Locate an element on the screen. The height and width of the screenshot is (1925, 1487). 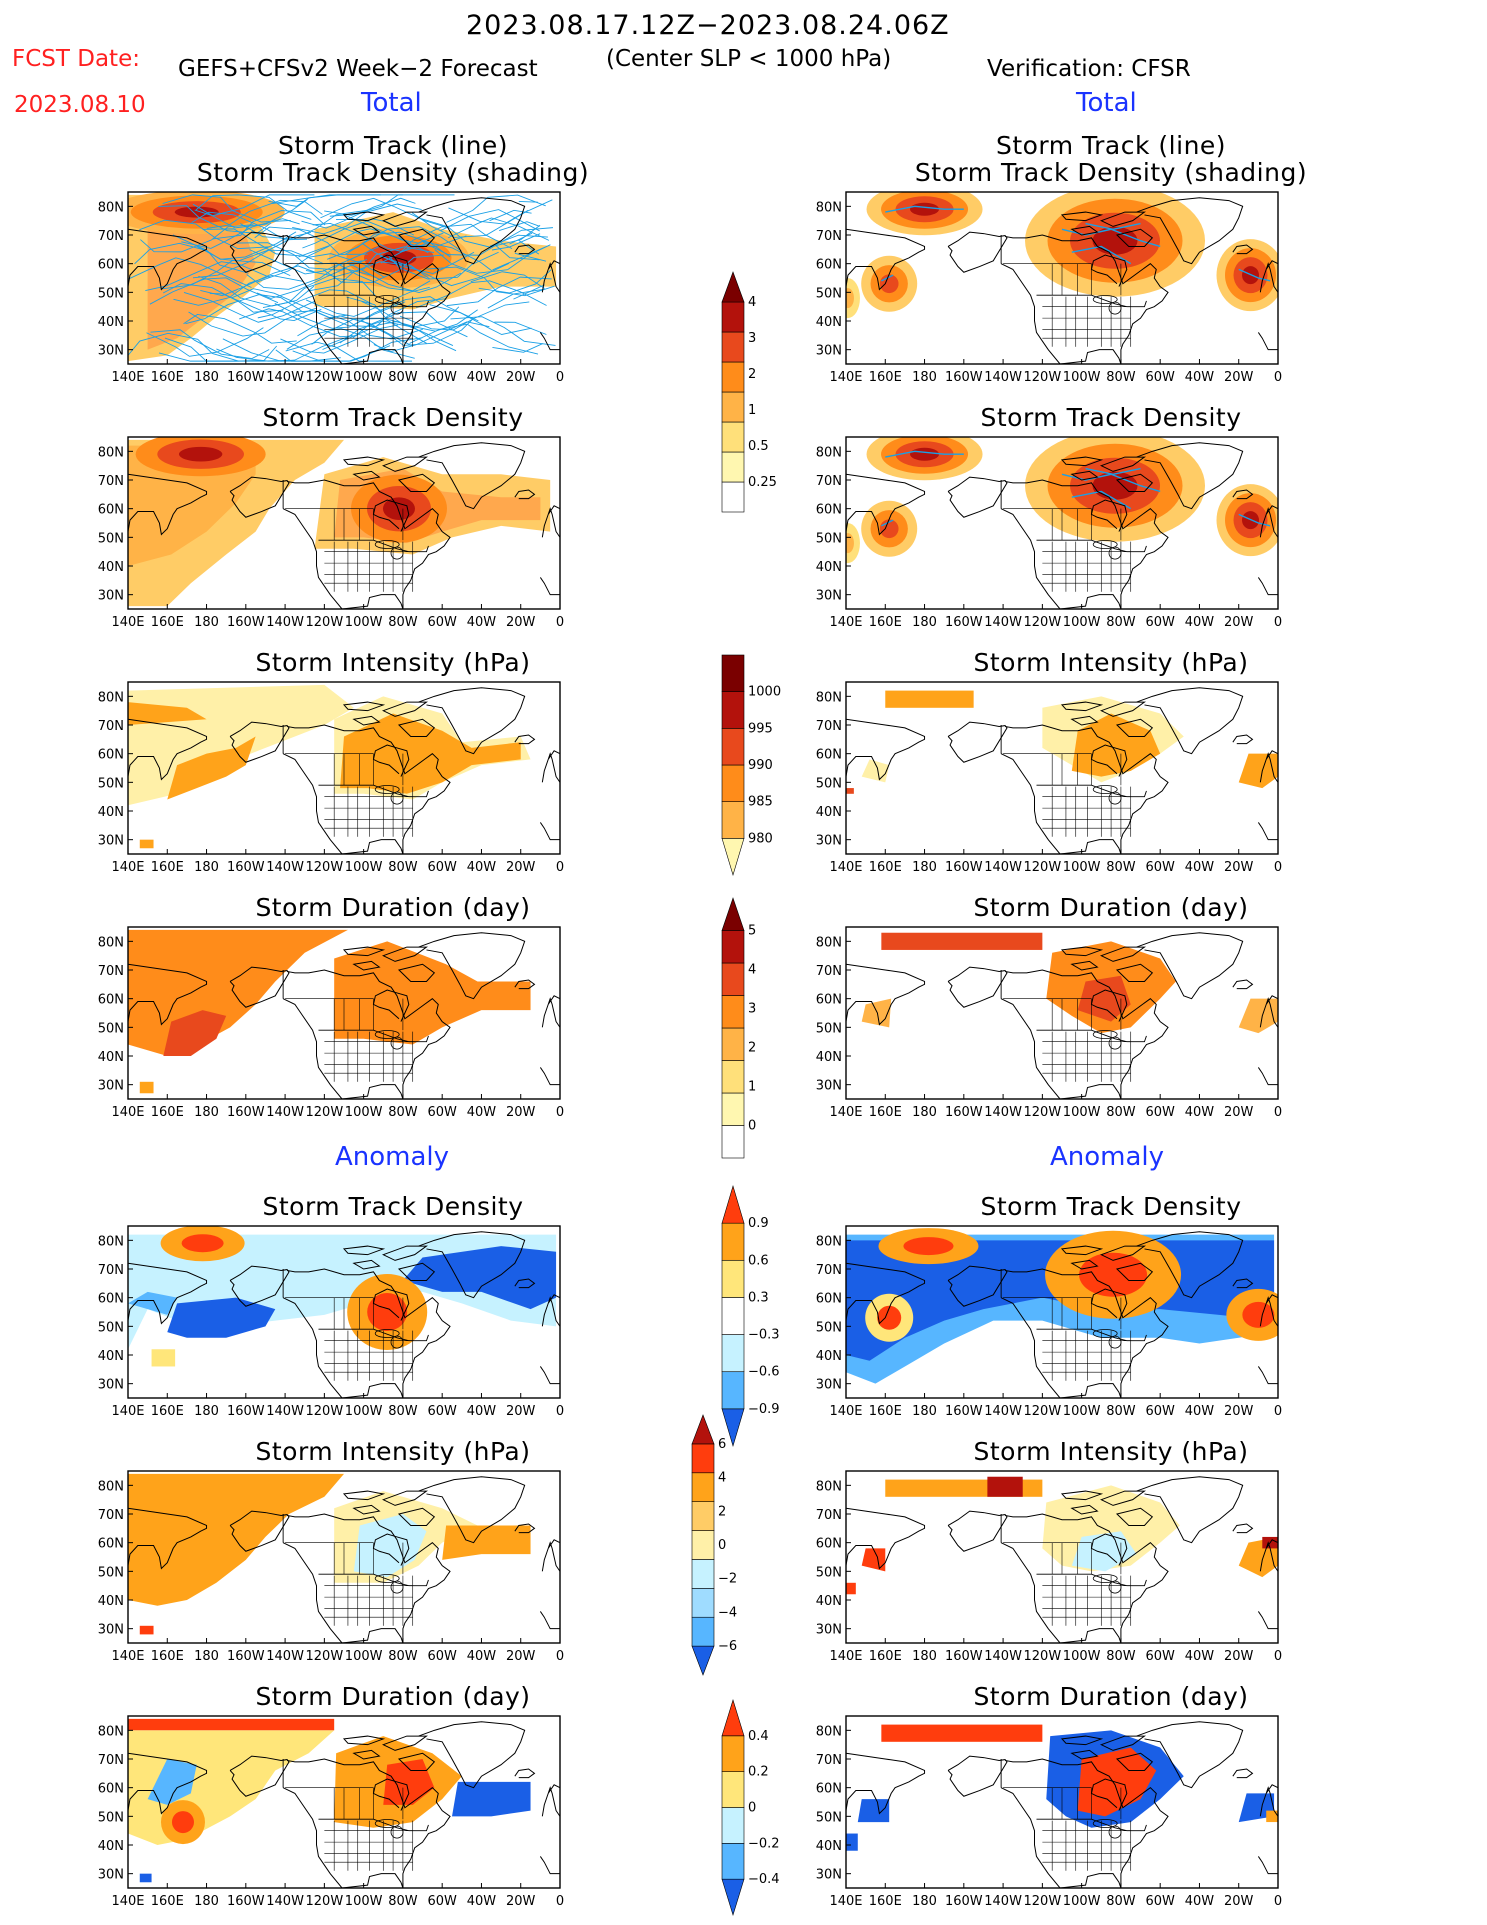
dur-west-dark is located at coordinates (195, 1033).